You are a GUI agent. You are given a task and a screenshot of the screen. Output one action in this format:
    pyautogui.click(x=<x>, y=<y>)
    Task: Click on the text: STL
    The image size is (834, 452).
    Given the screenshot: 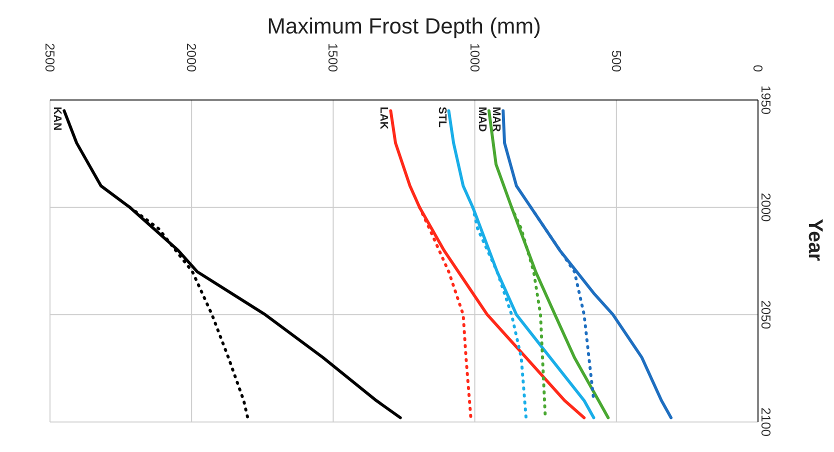 What is the action you would take?
    pyautogui.click(x=442, y=117)
    